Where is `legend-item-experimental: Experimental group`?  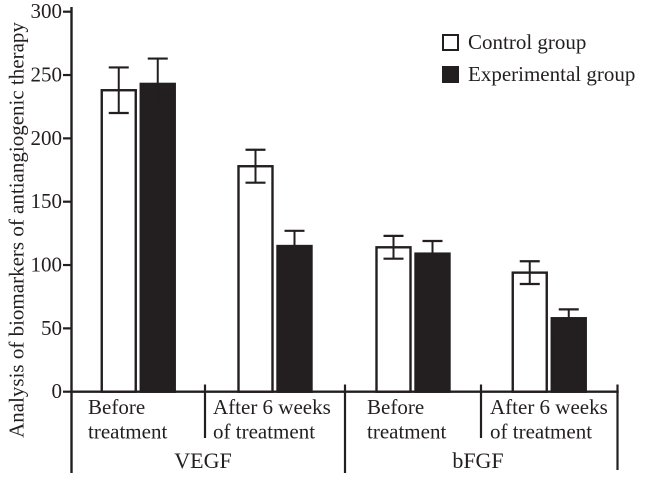
legend-item-experimental: Experimental group is located at coordinates (538, 74).